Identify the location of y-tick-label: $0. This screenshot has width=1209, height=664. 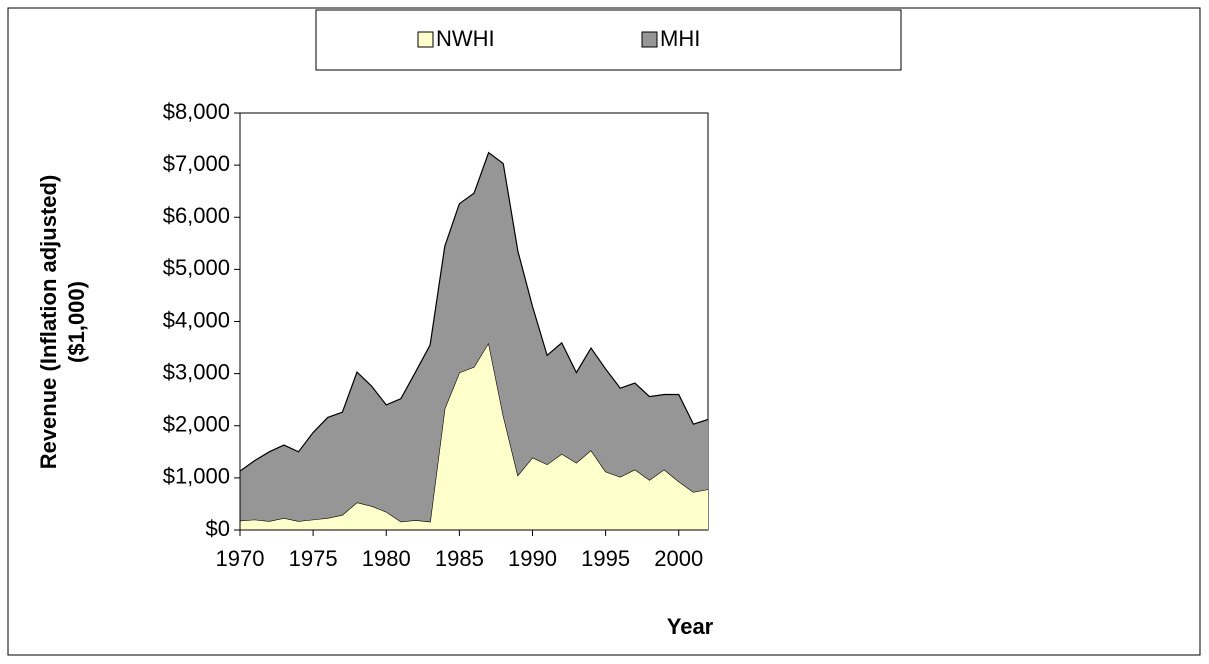
(218, 528).